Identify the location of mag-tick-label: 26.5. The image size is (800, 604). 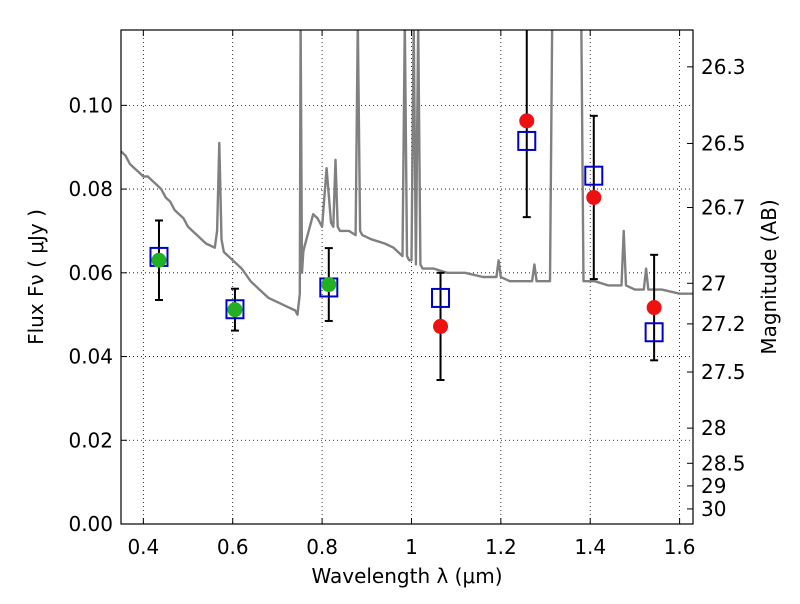
(723, 143).